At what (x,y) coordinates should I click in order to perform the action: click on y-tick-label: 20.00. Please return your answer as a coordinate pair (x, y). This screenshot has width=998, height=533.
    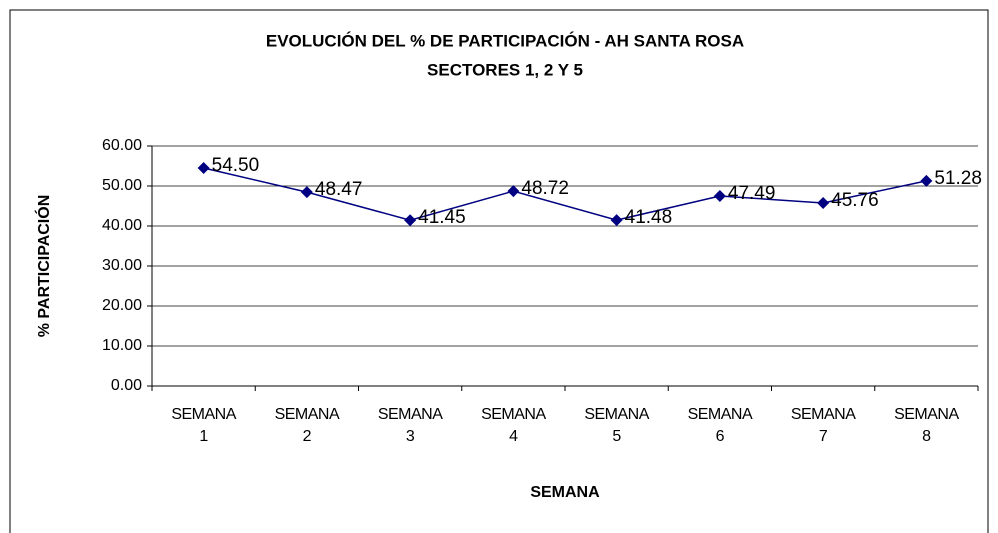
    Looking at the image, I should click on (122, 305).